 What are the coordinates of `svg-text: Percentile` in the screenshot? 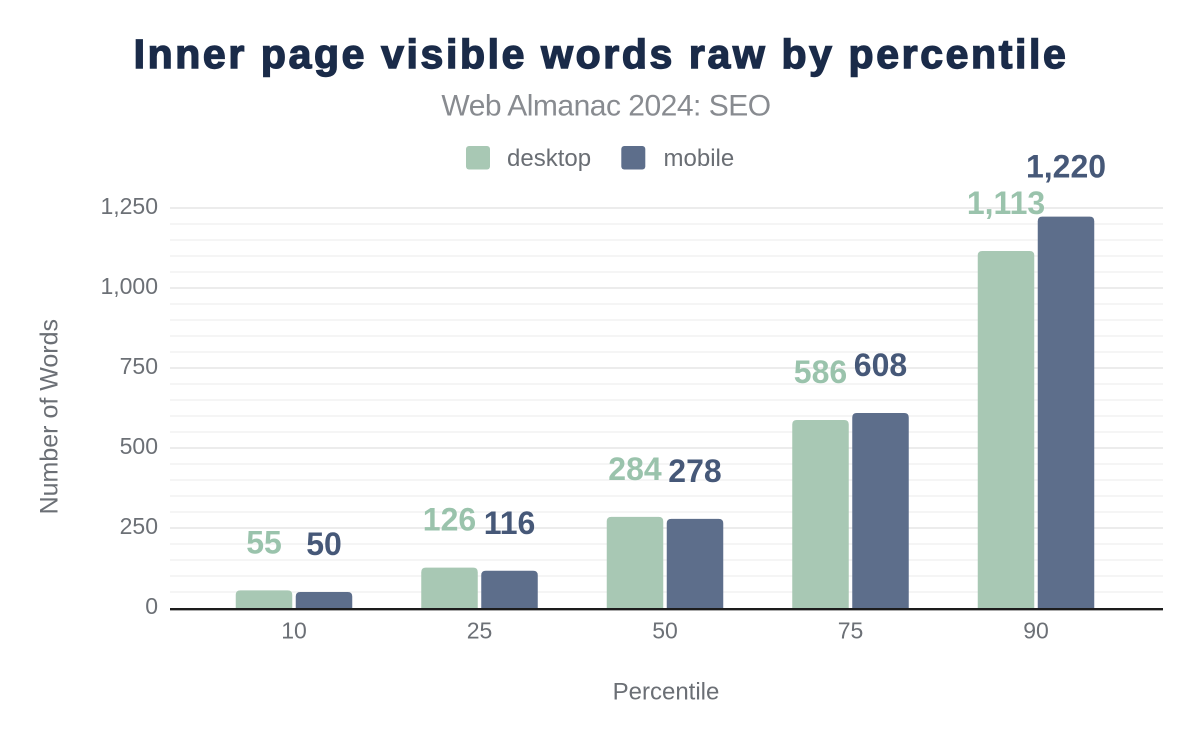 It's located at (666, 691).